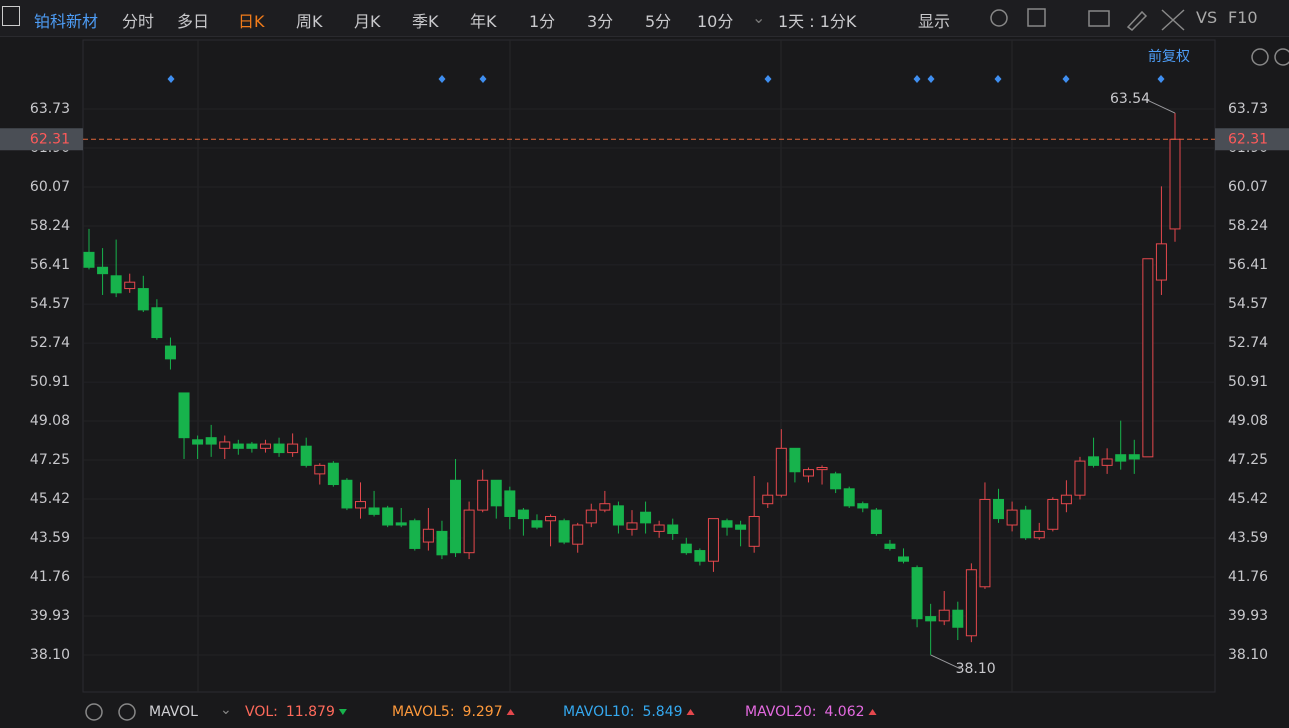 The height and width of the screenshot is (728, 1289). Describe the element at coordinates (367, 21) in the screenshot. I see `period-tab: 月K` at that location.